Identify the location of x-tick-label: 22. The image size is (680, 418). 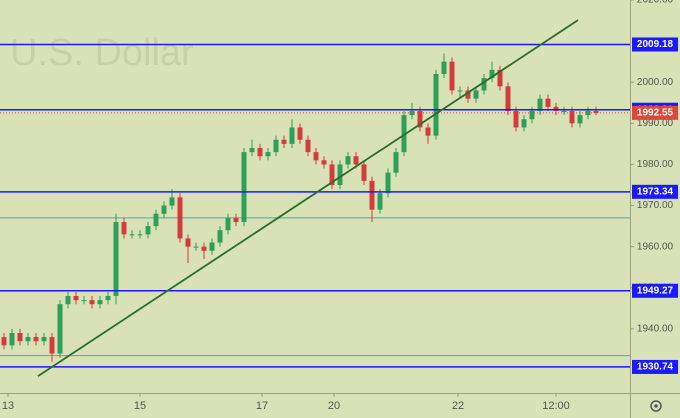
(458, 406).